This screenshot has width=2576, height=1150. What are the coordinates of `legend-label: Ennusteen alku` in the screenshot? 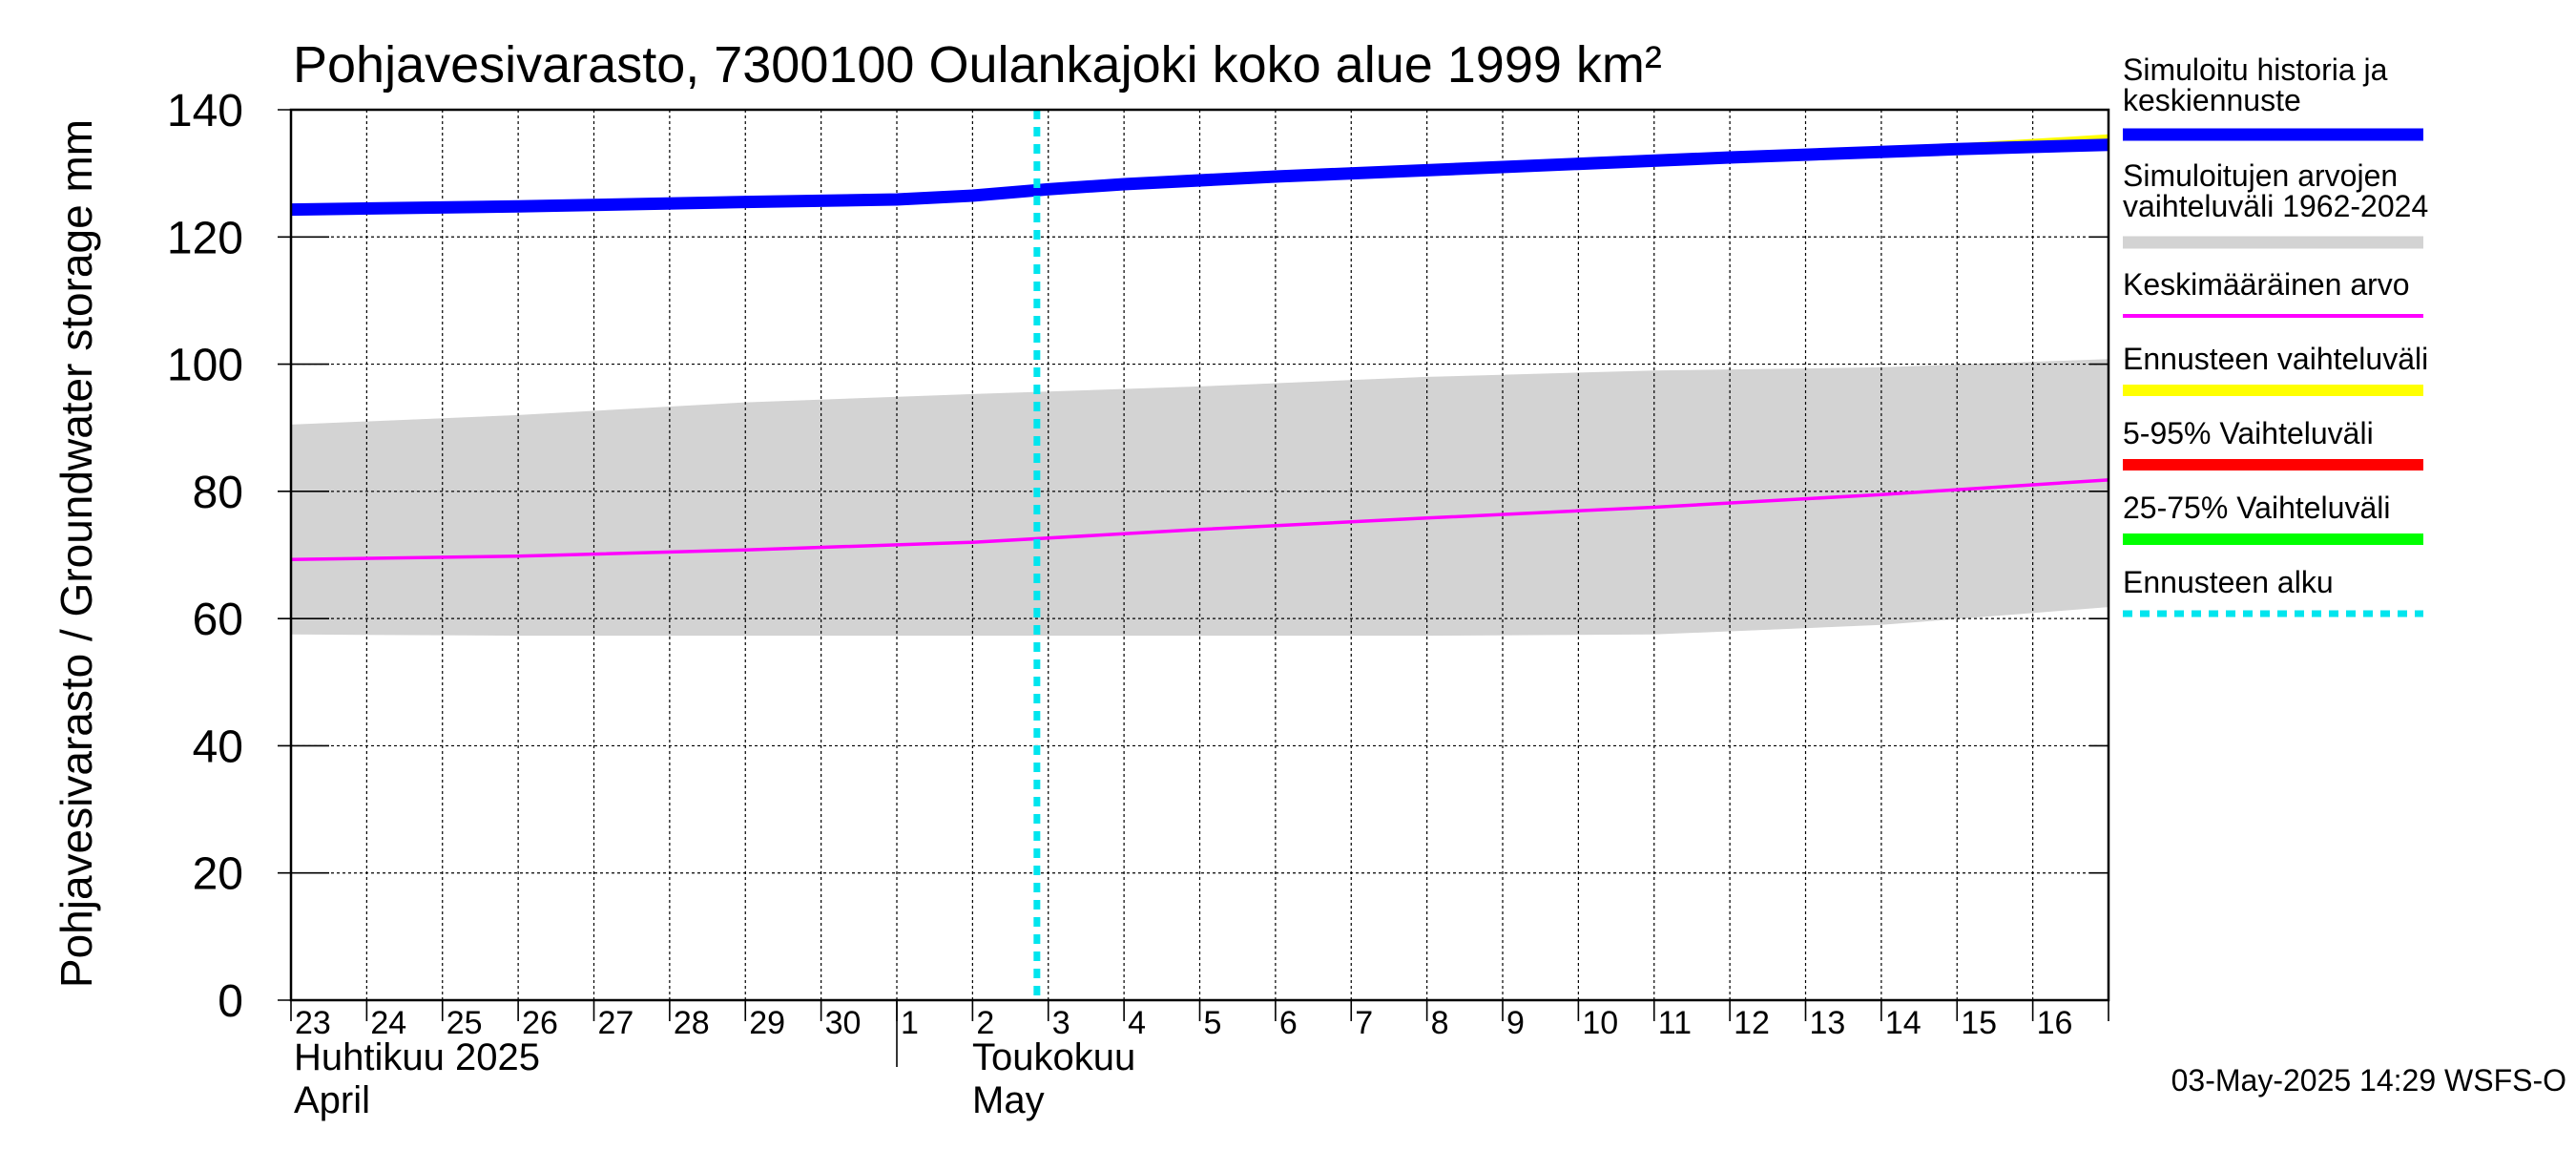 It's located at (2228, 582).